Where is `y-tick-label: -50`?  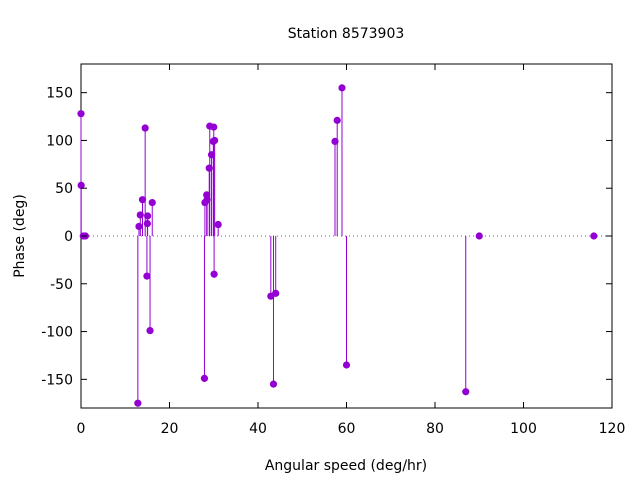
y-tick-label: -50 is located at coordinates (61, 285).